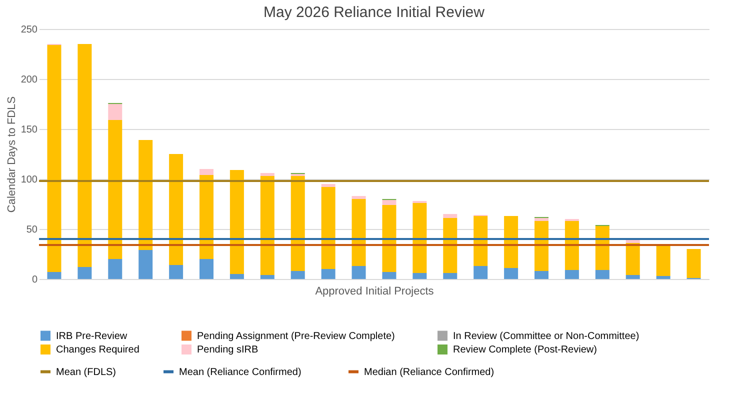  I want to click on legend-label: Changes Required, so click(98, 350).